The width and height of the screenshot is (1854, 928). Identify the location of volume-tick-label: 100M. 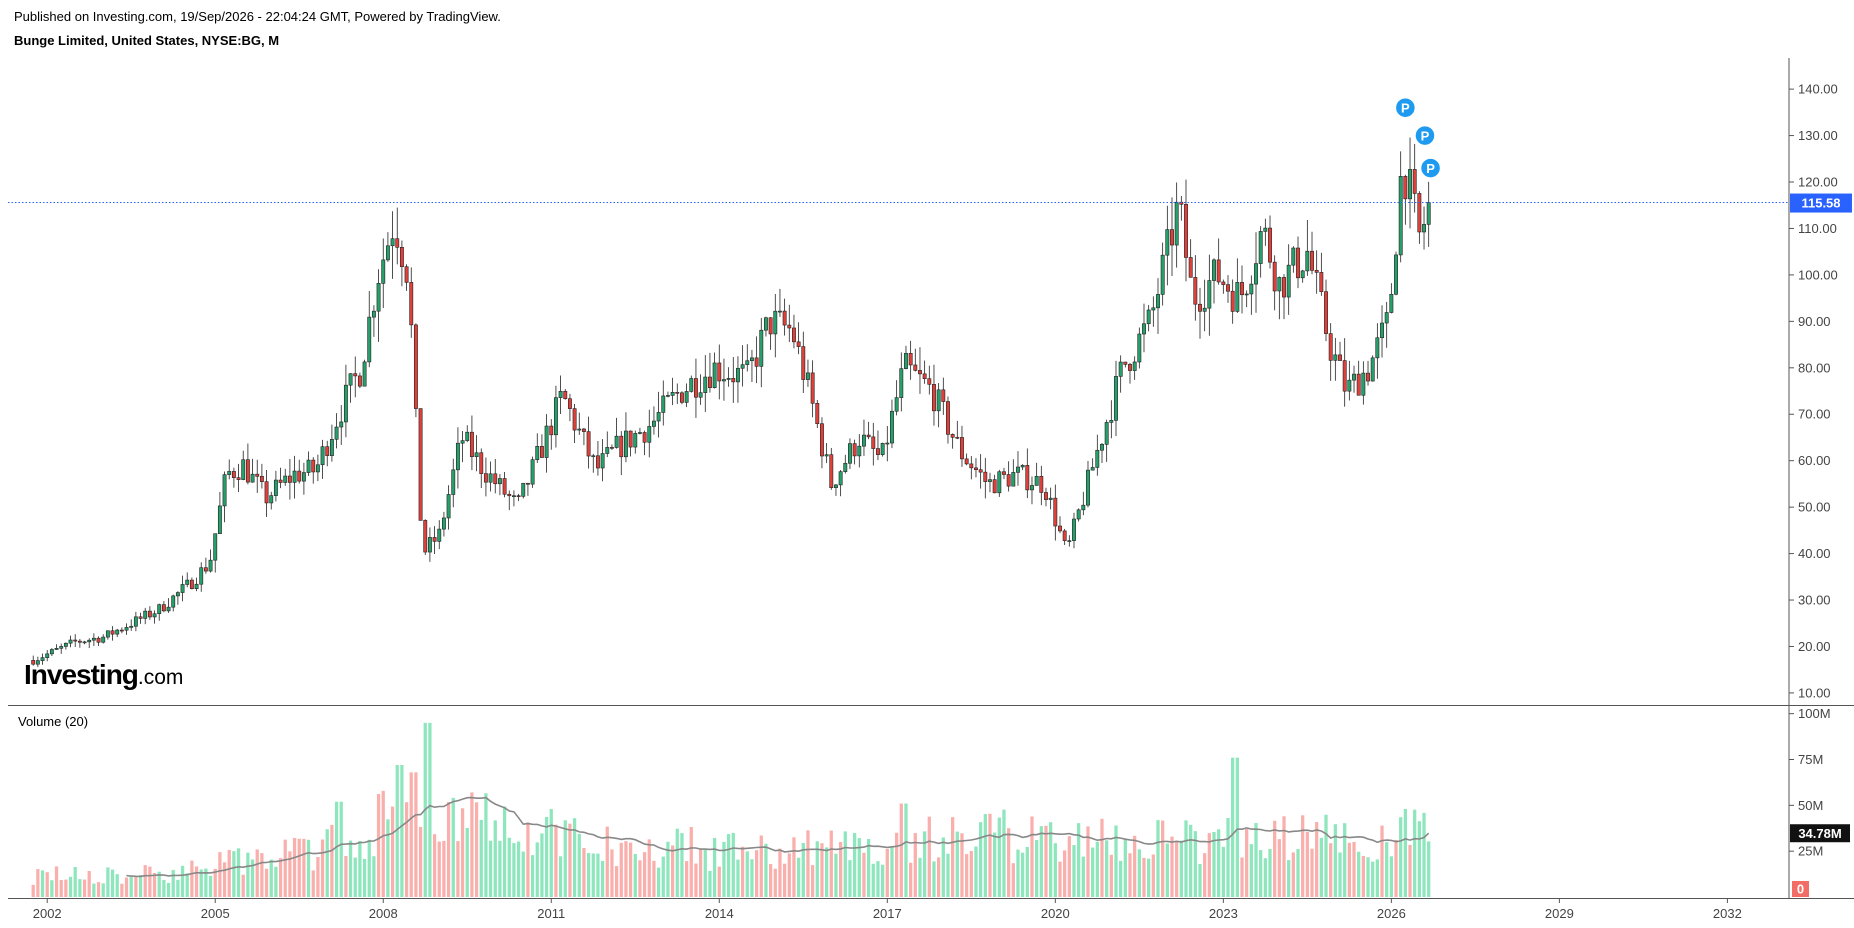
(1814, 713).